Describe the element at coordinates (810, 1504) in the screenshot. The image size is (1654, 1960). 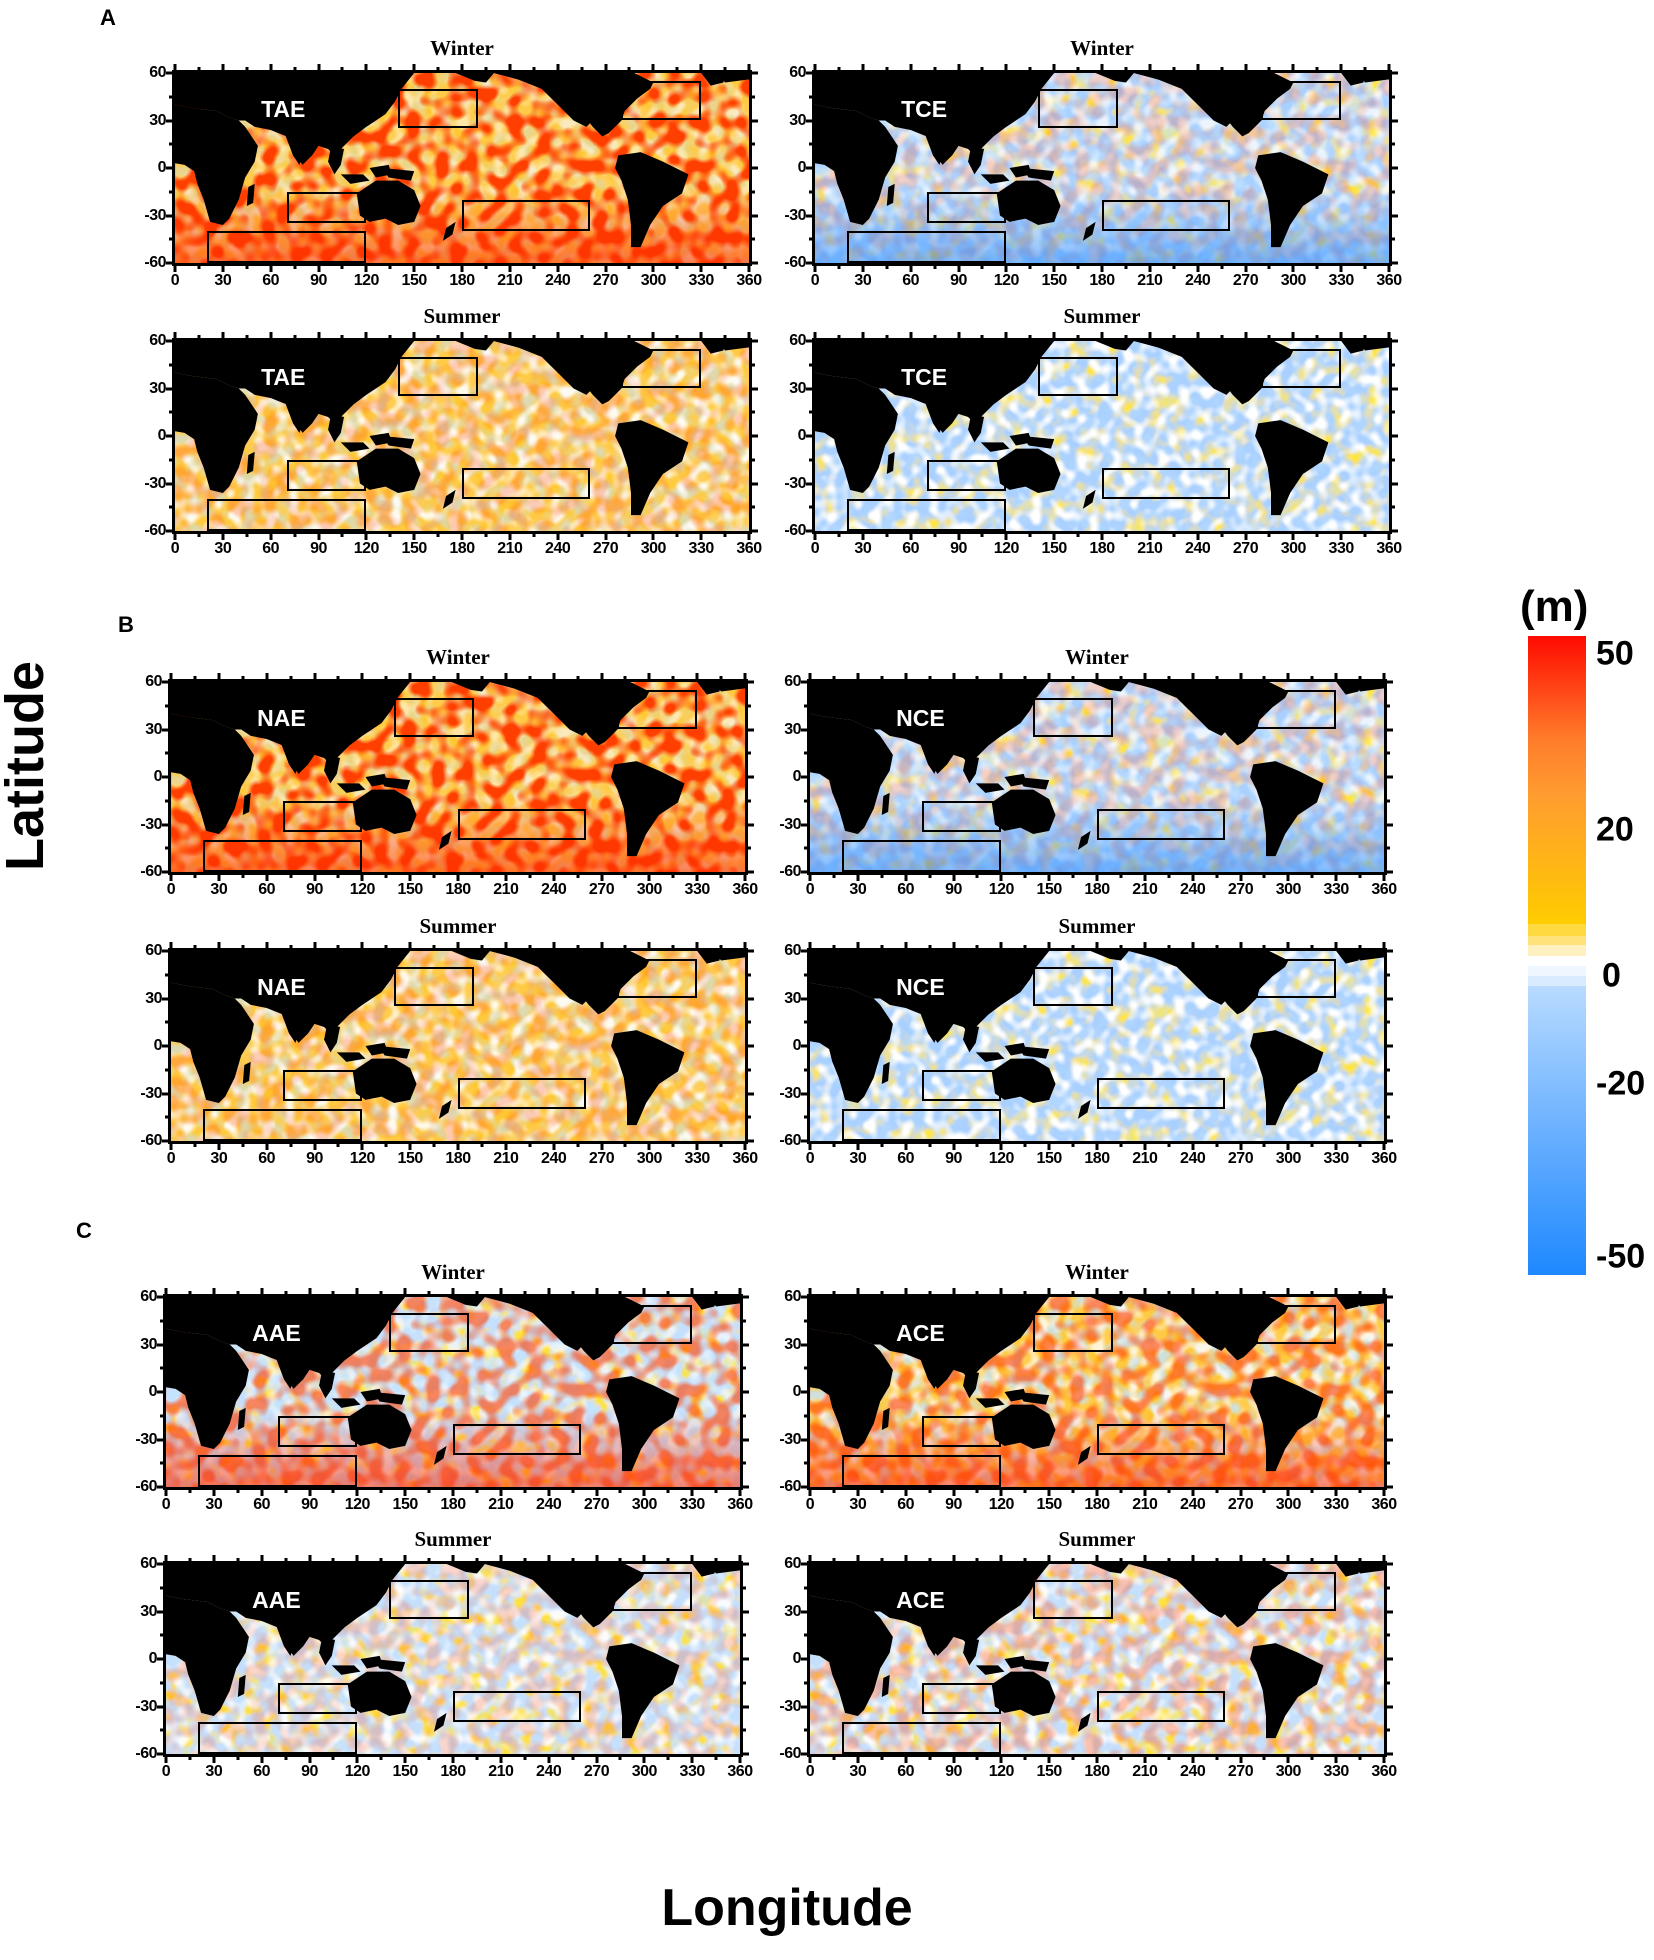
I see `x-tick-label: 0` at that location.